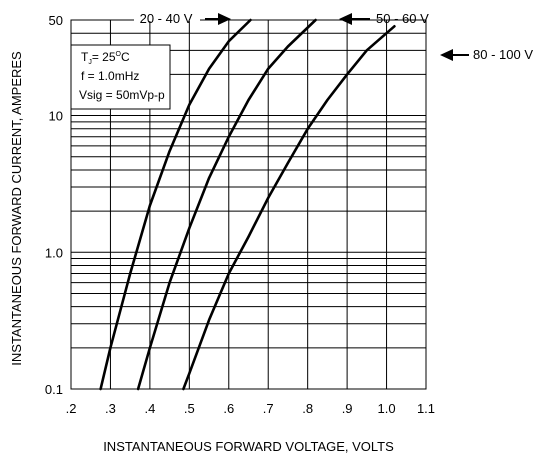  Describe the element at coordinates (110, 76) in the screenshot. I see `frequency-note: f = 1.0mHz` at that location.